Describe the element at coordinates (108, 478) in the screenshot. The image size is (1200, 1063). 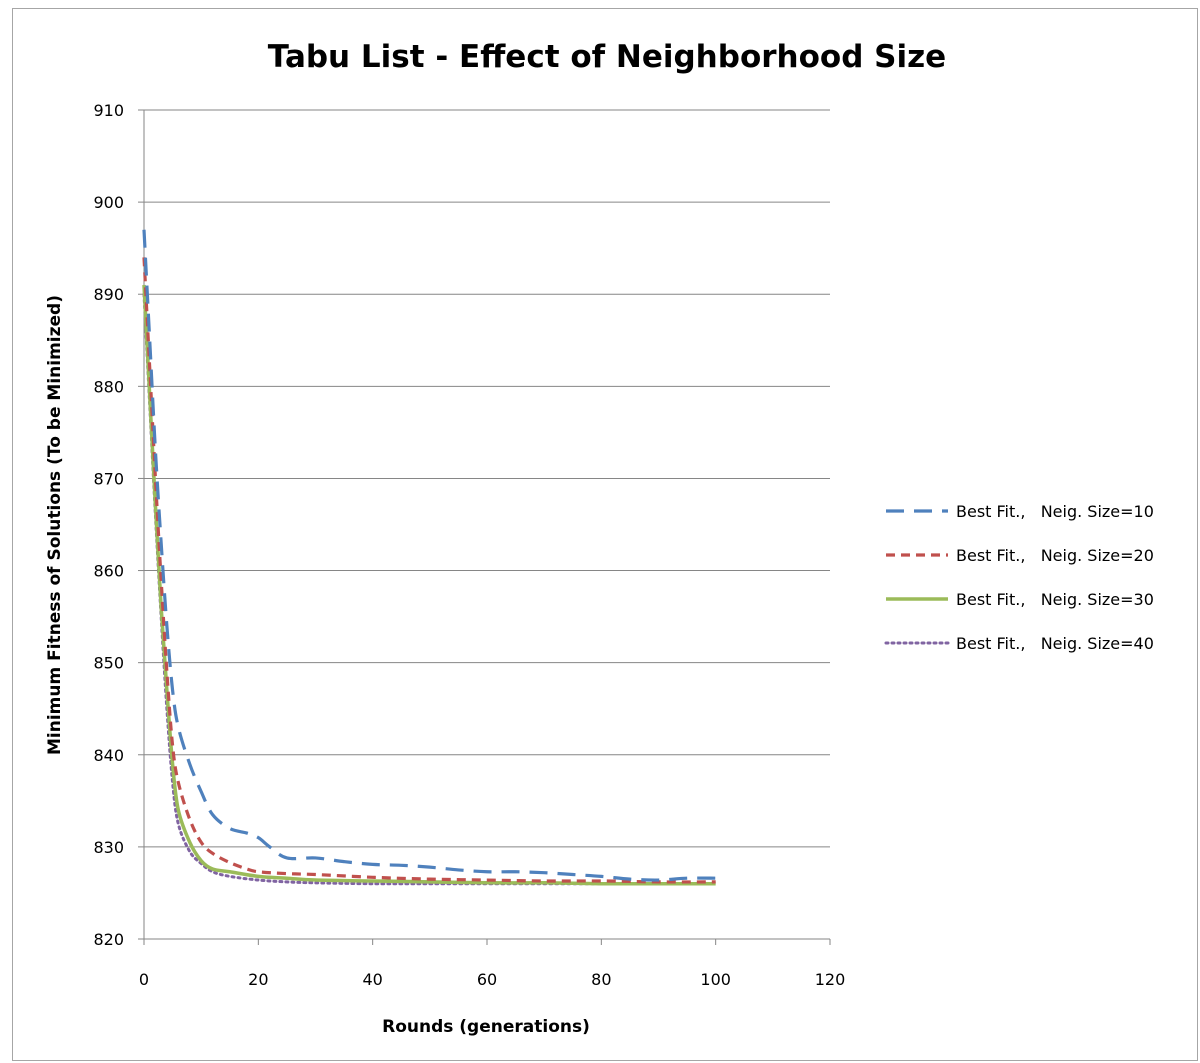
I see `y-tick-label: 870` at that location.